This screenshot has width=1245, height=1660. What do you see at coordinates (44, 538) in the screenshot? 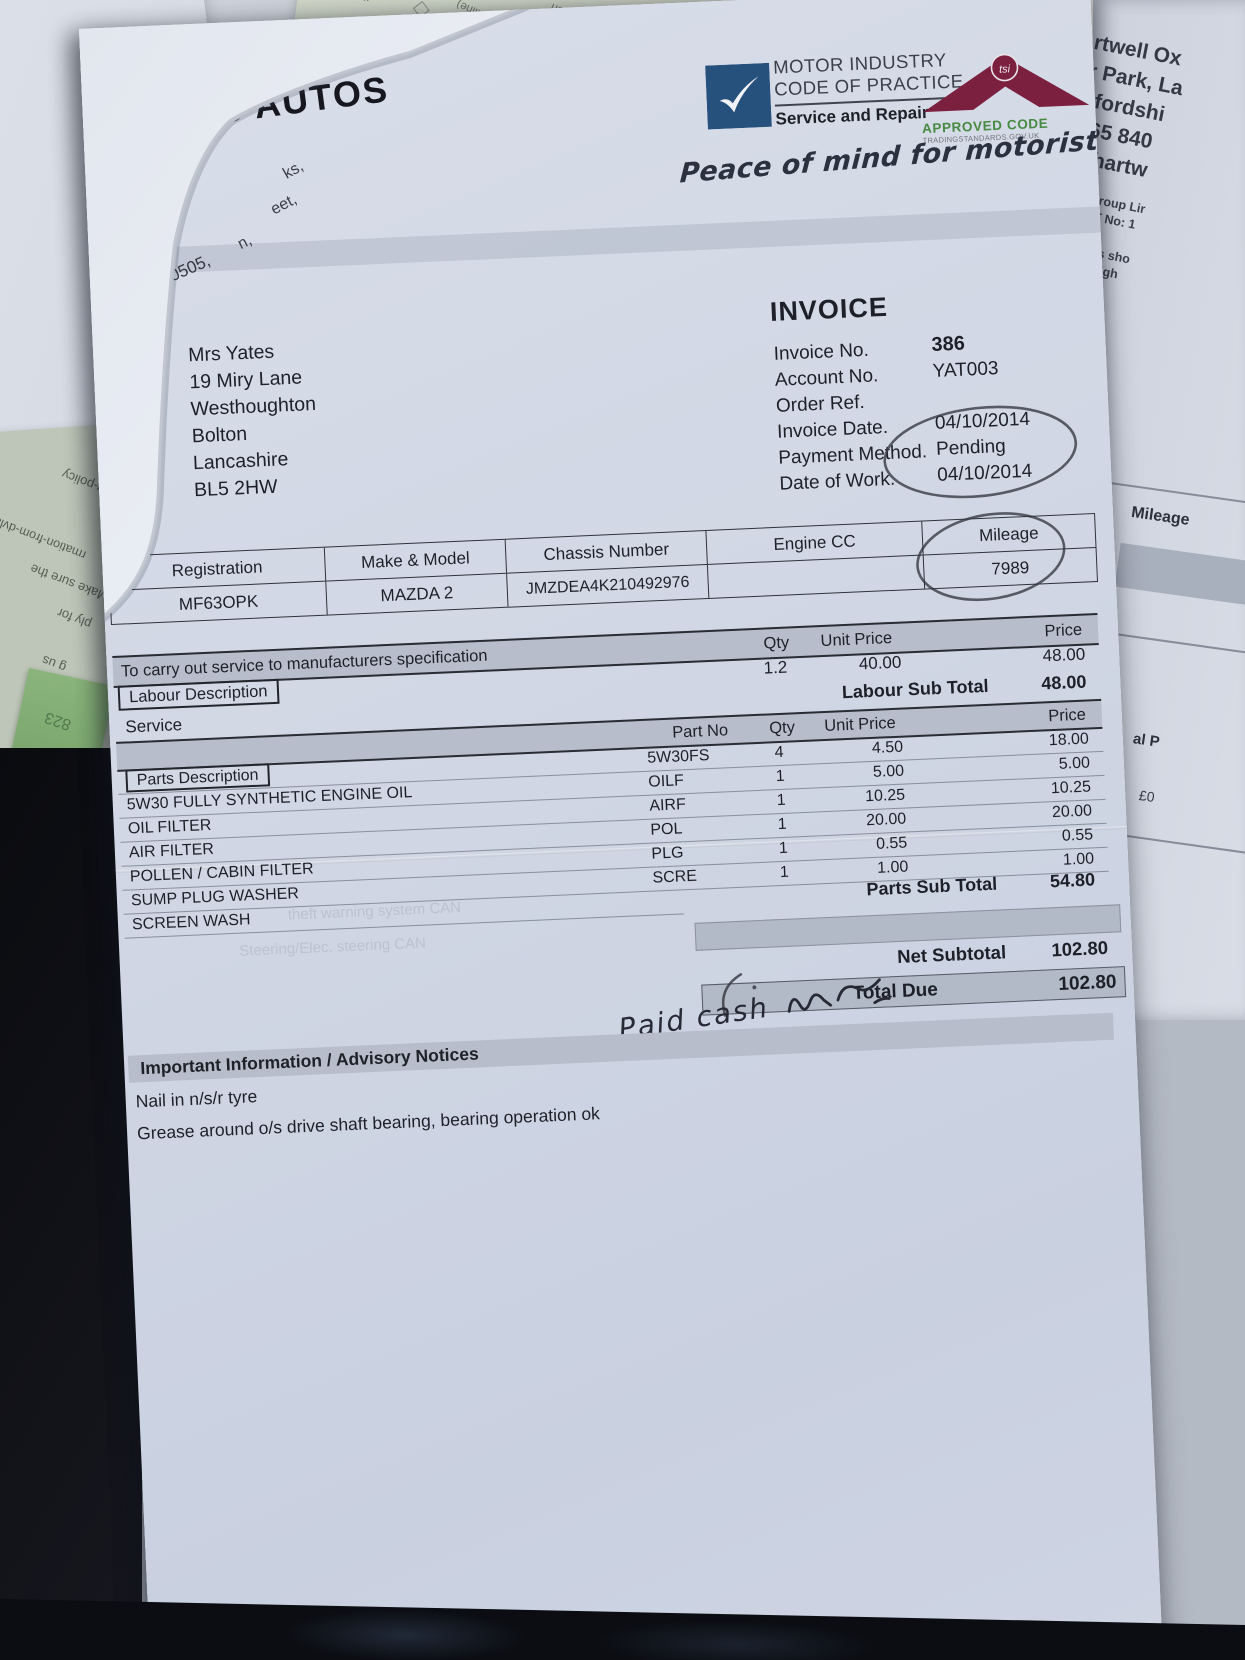
I see `dvla-fragment: rmation-from-dvla` at bounding box center [44, 538].